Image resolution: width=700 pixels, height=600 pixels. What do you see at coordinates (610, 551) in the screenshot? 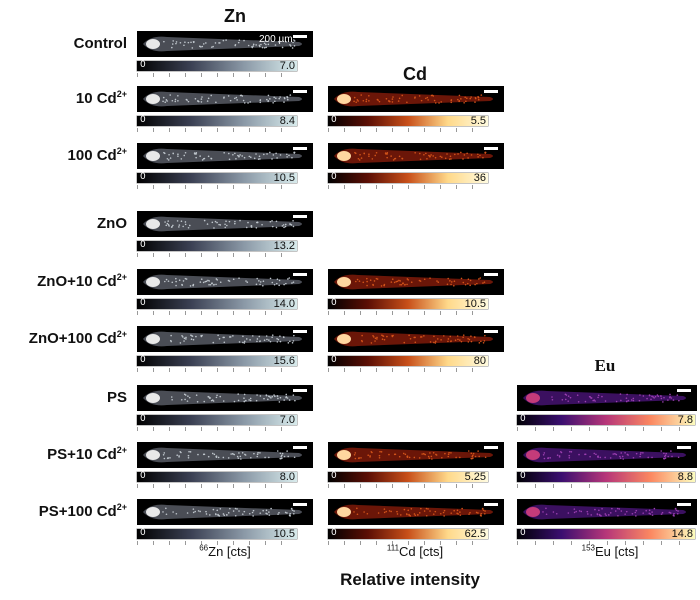
I see `eu-axis-label: 153Eu [cts]` at bounding box center [610, 551].